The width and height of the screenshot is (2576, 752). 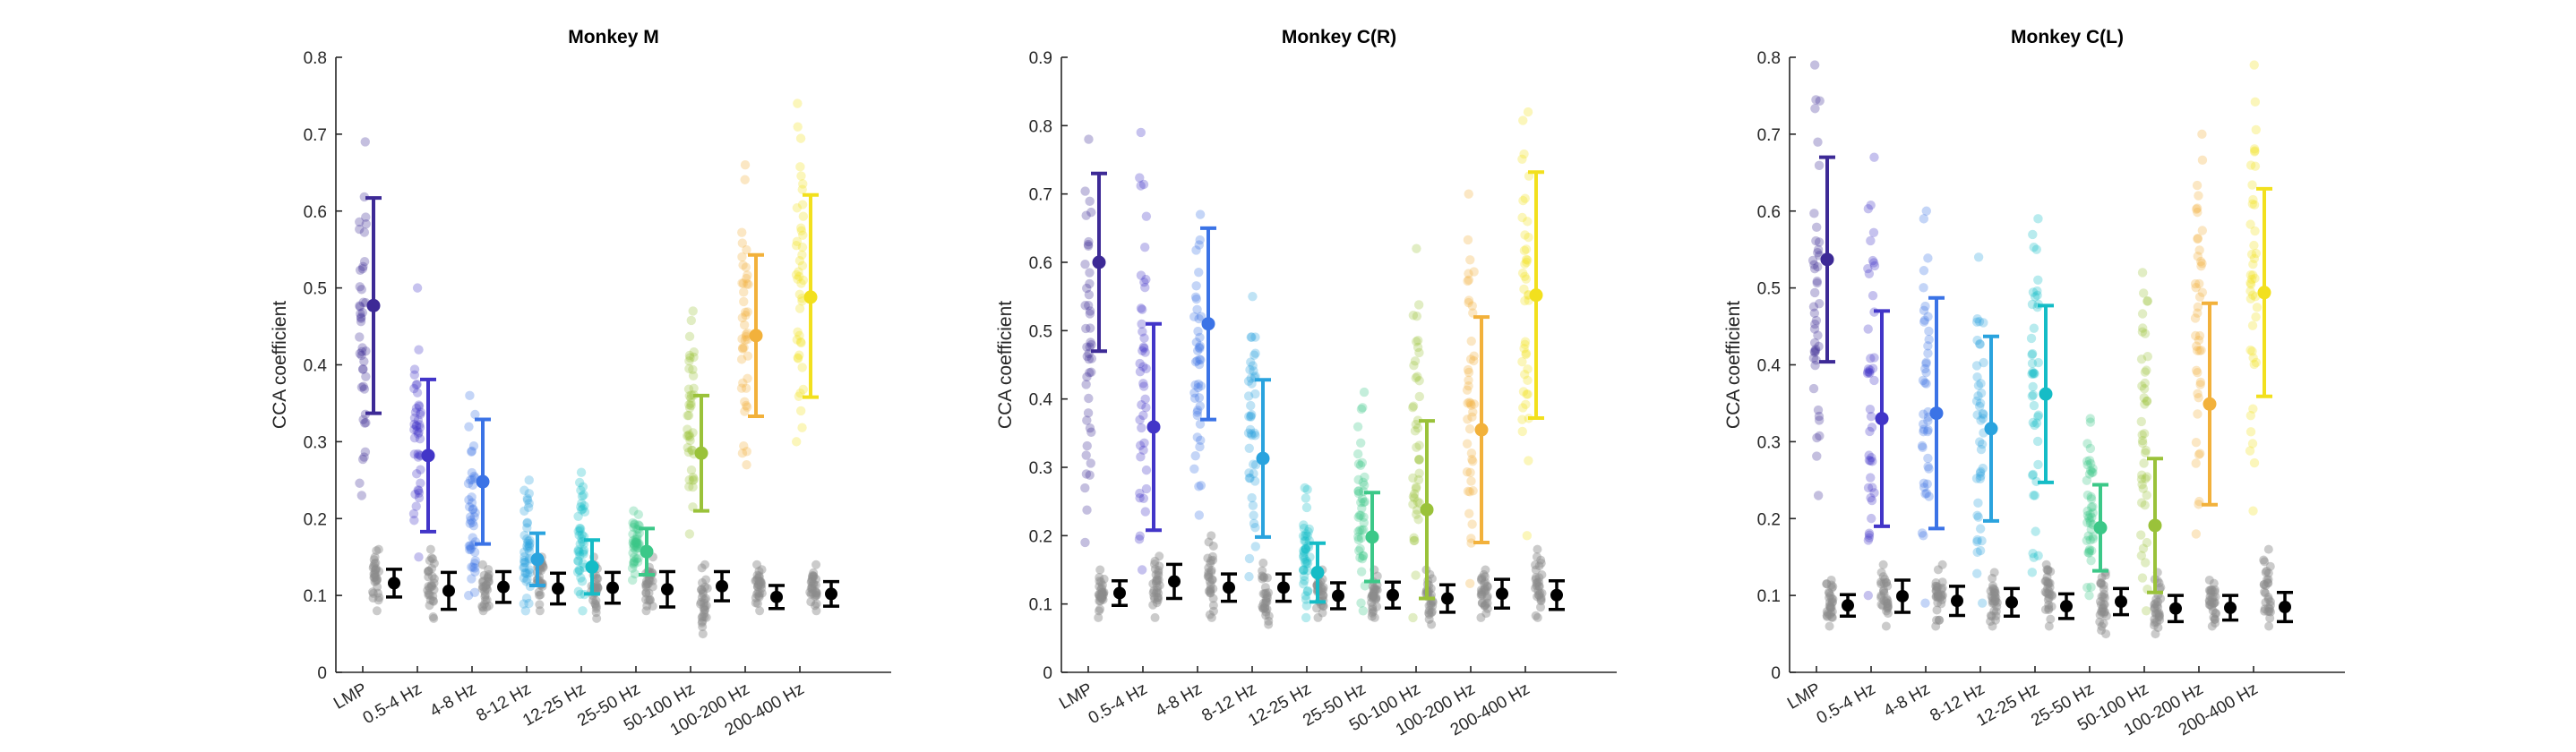 I want to click on panel-title: Monkey M, so click(x=613, y=37).